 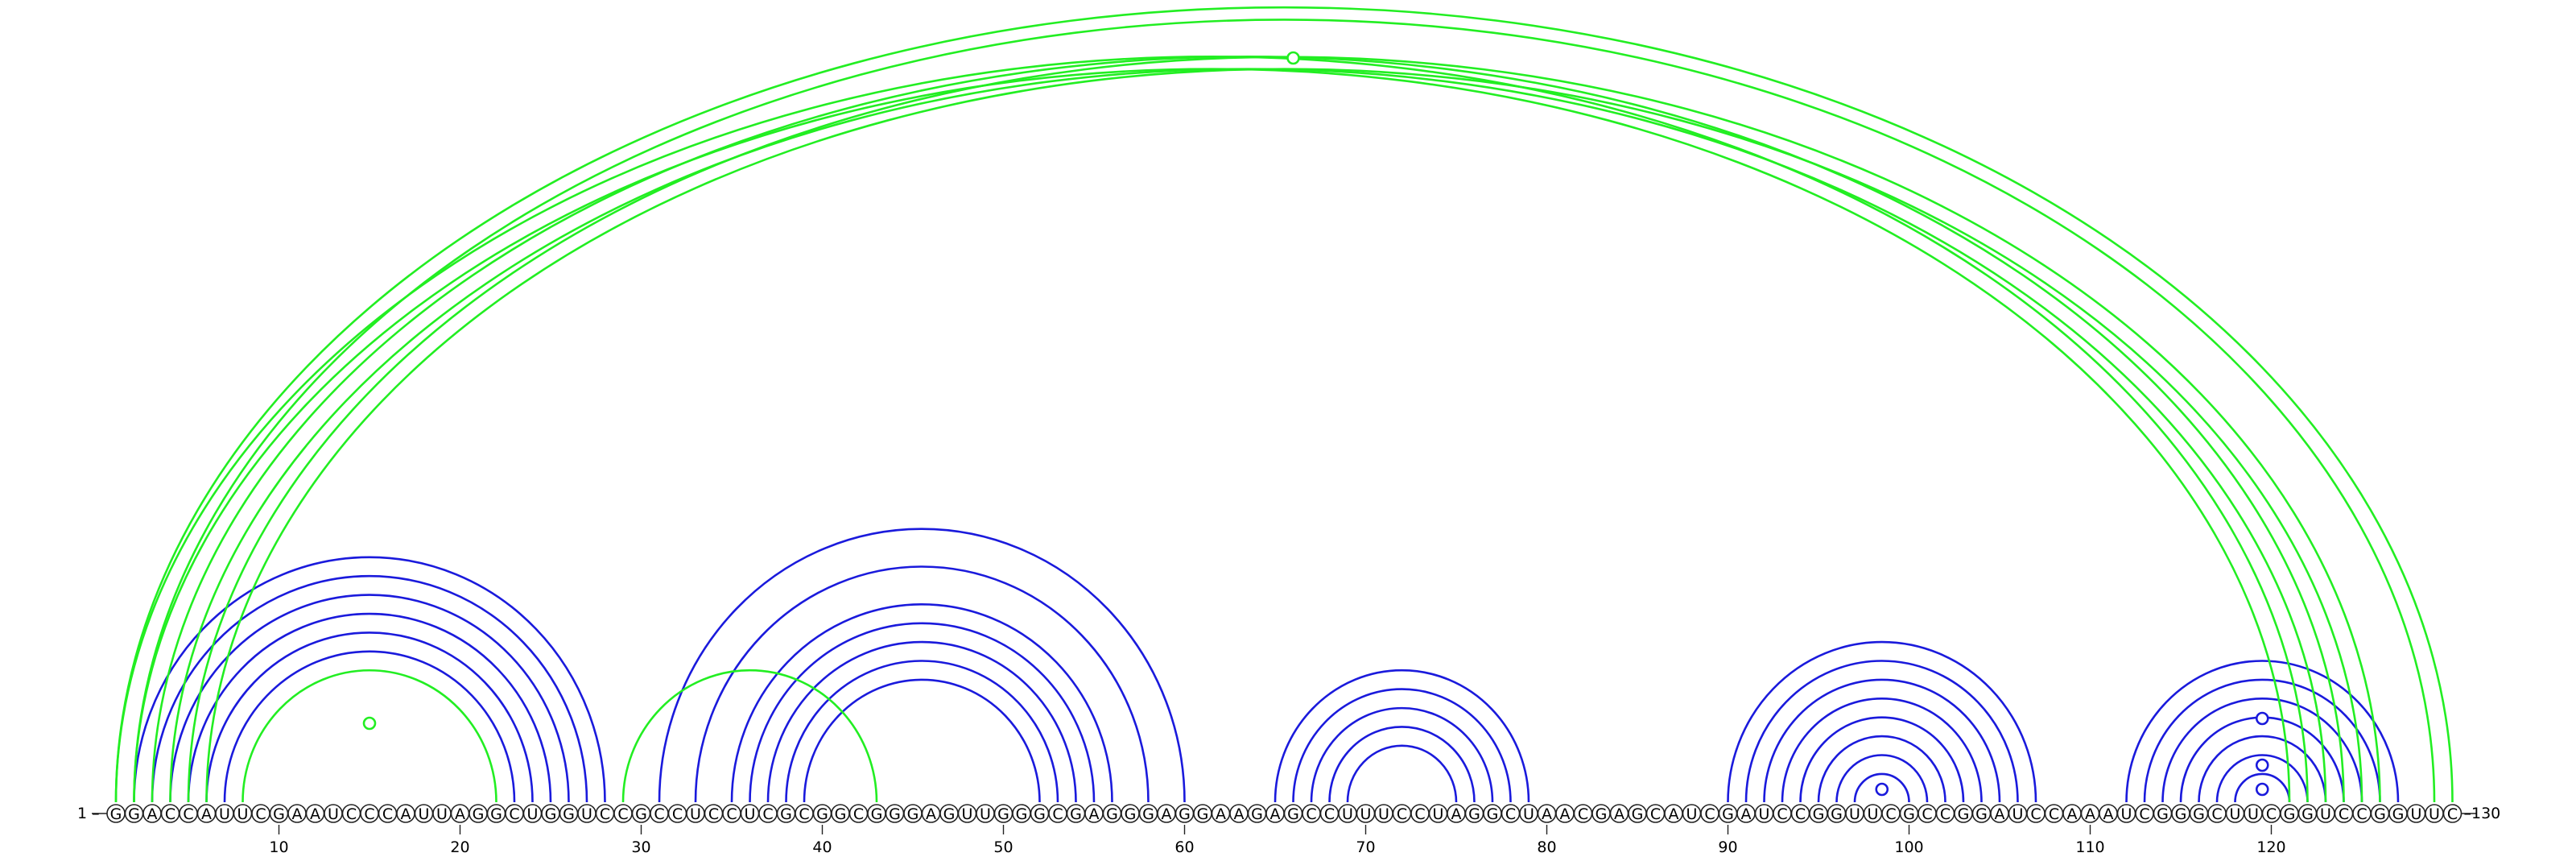 I want to click on tick-label-110: 110, so click(x=2089, y=847).